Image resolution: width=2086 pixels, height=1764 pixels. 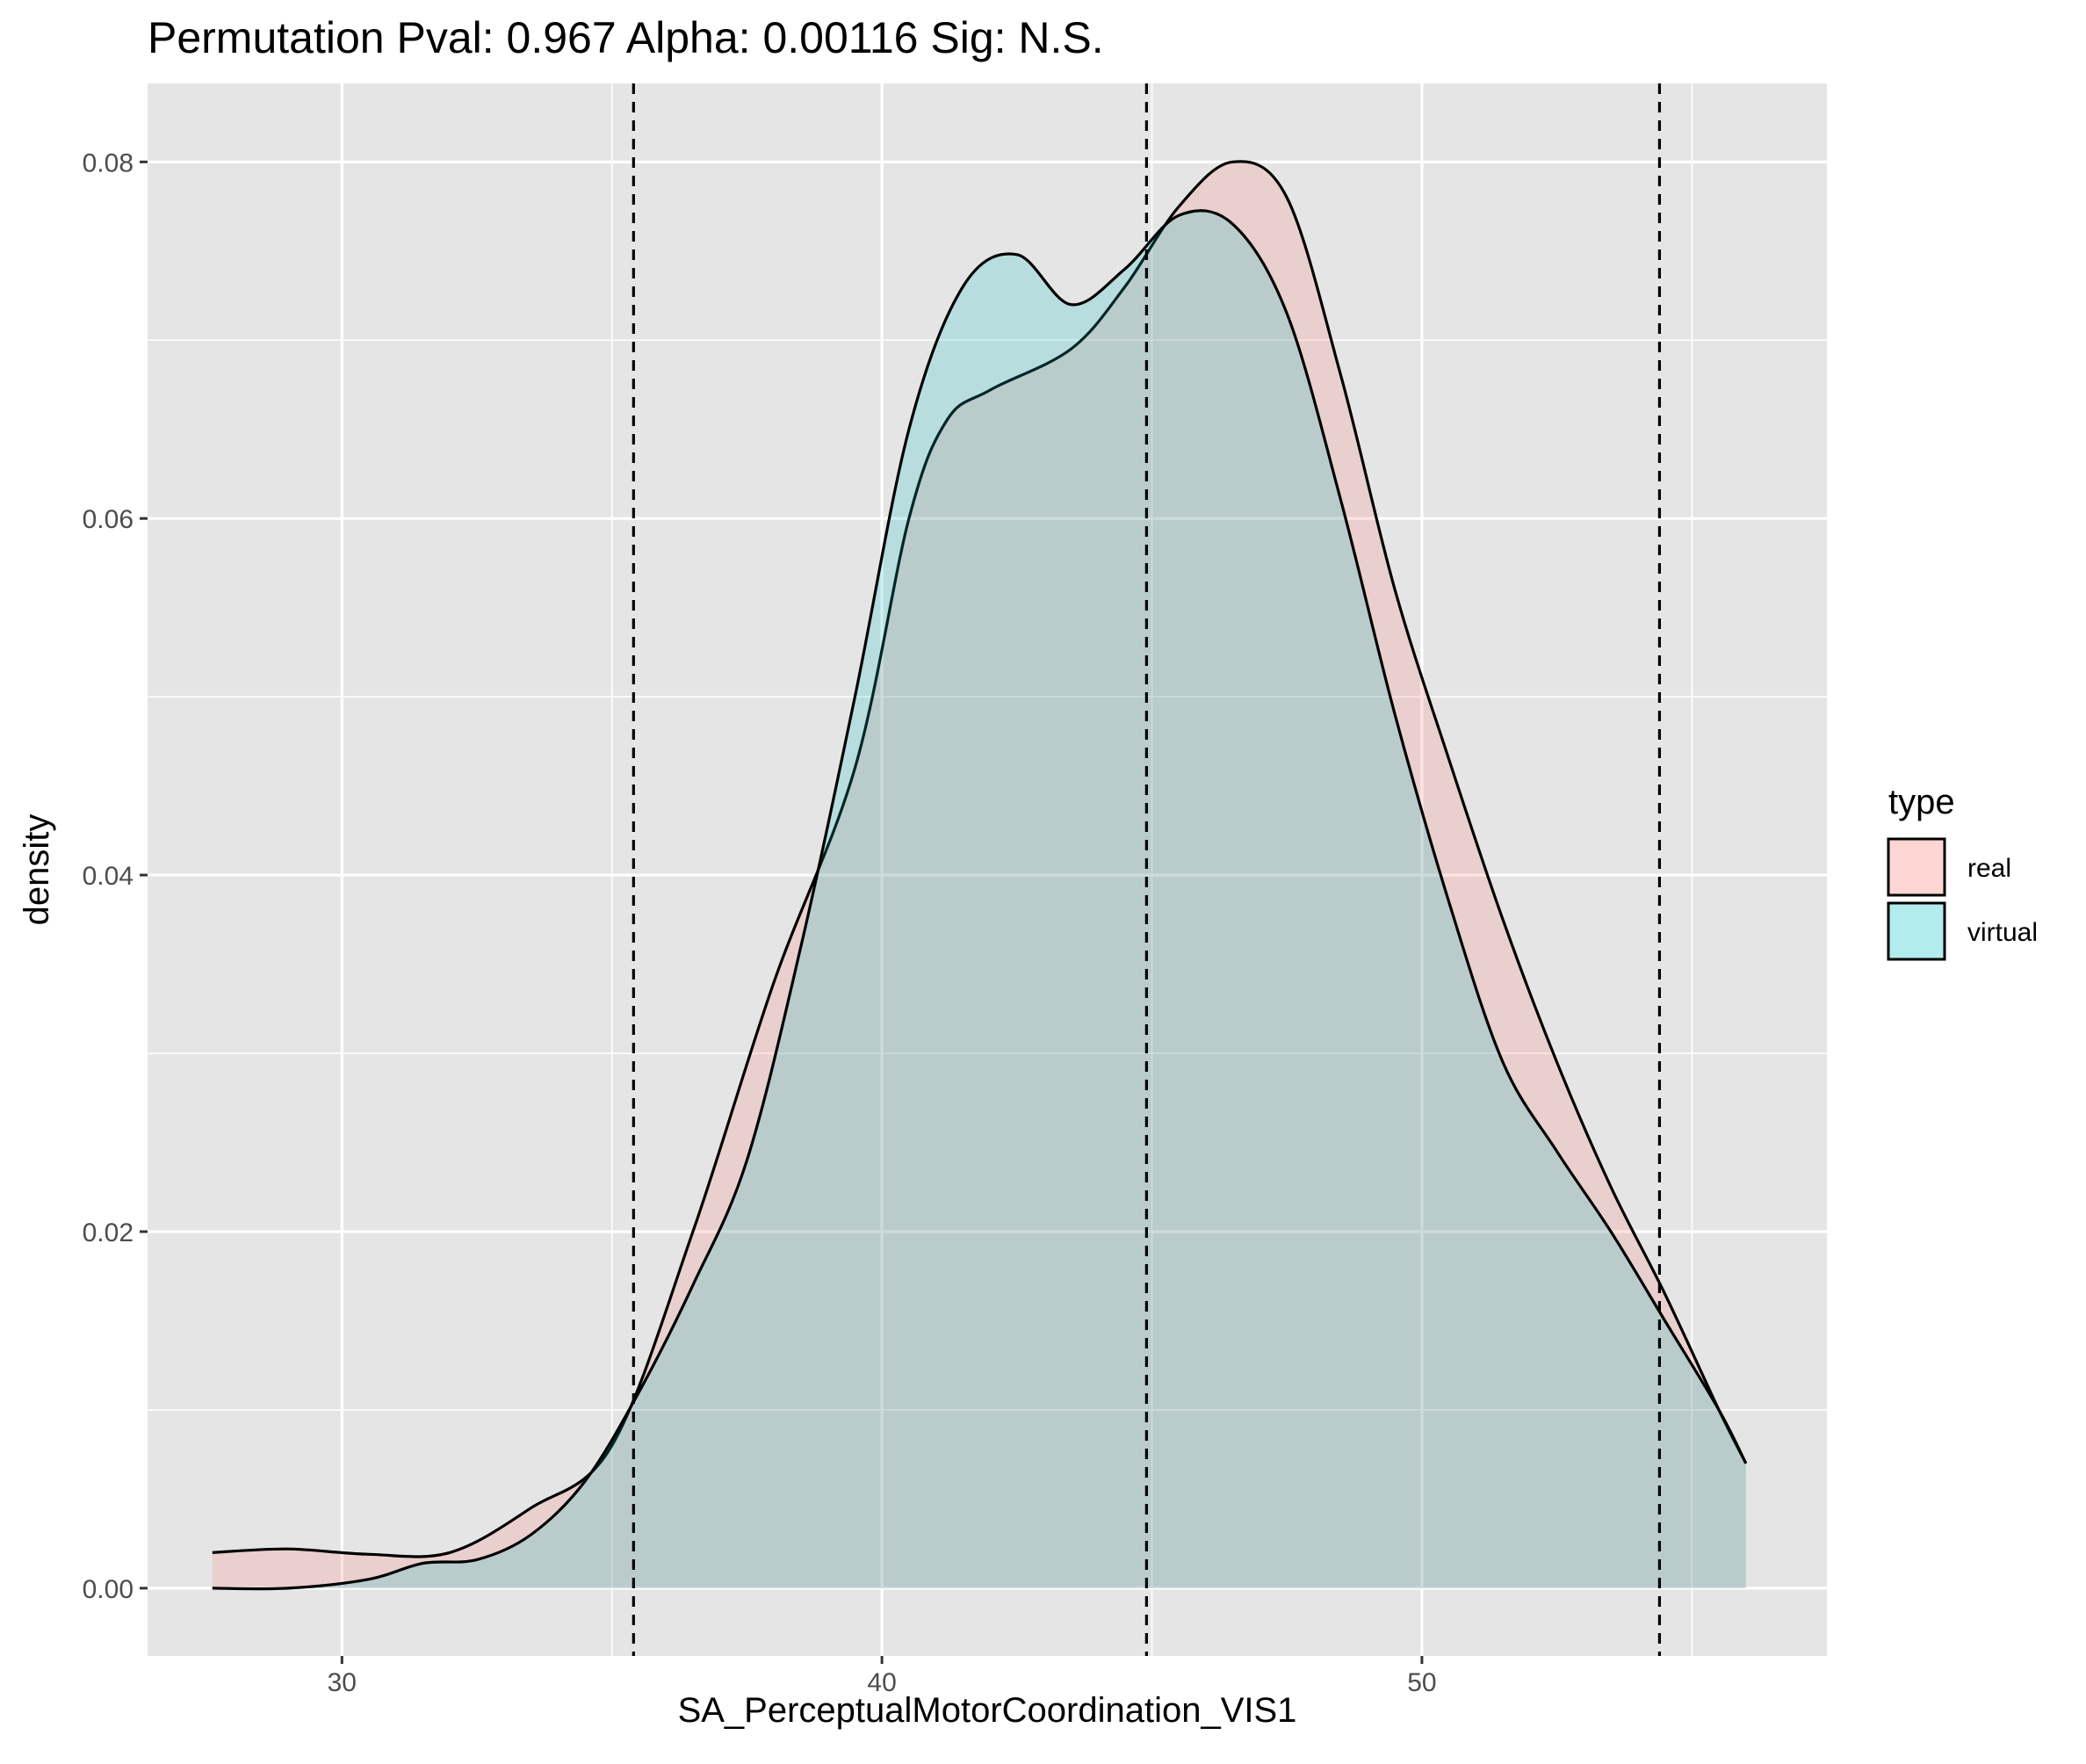 What do you see at coordinates (109, 876) in the screenshot?
I see `y-tick-label: 0.04` at bounding box center [109, 876].